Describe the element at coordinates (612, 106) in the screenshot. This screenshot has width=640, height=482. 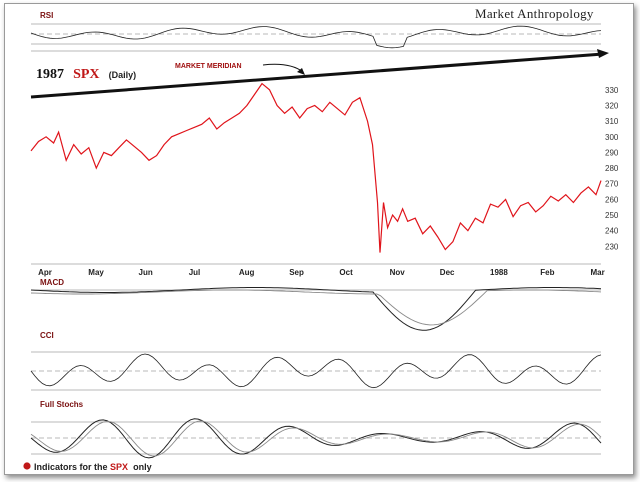
I see `y-tick-320: 320` at that location.